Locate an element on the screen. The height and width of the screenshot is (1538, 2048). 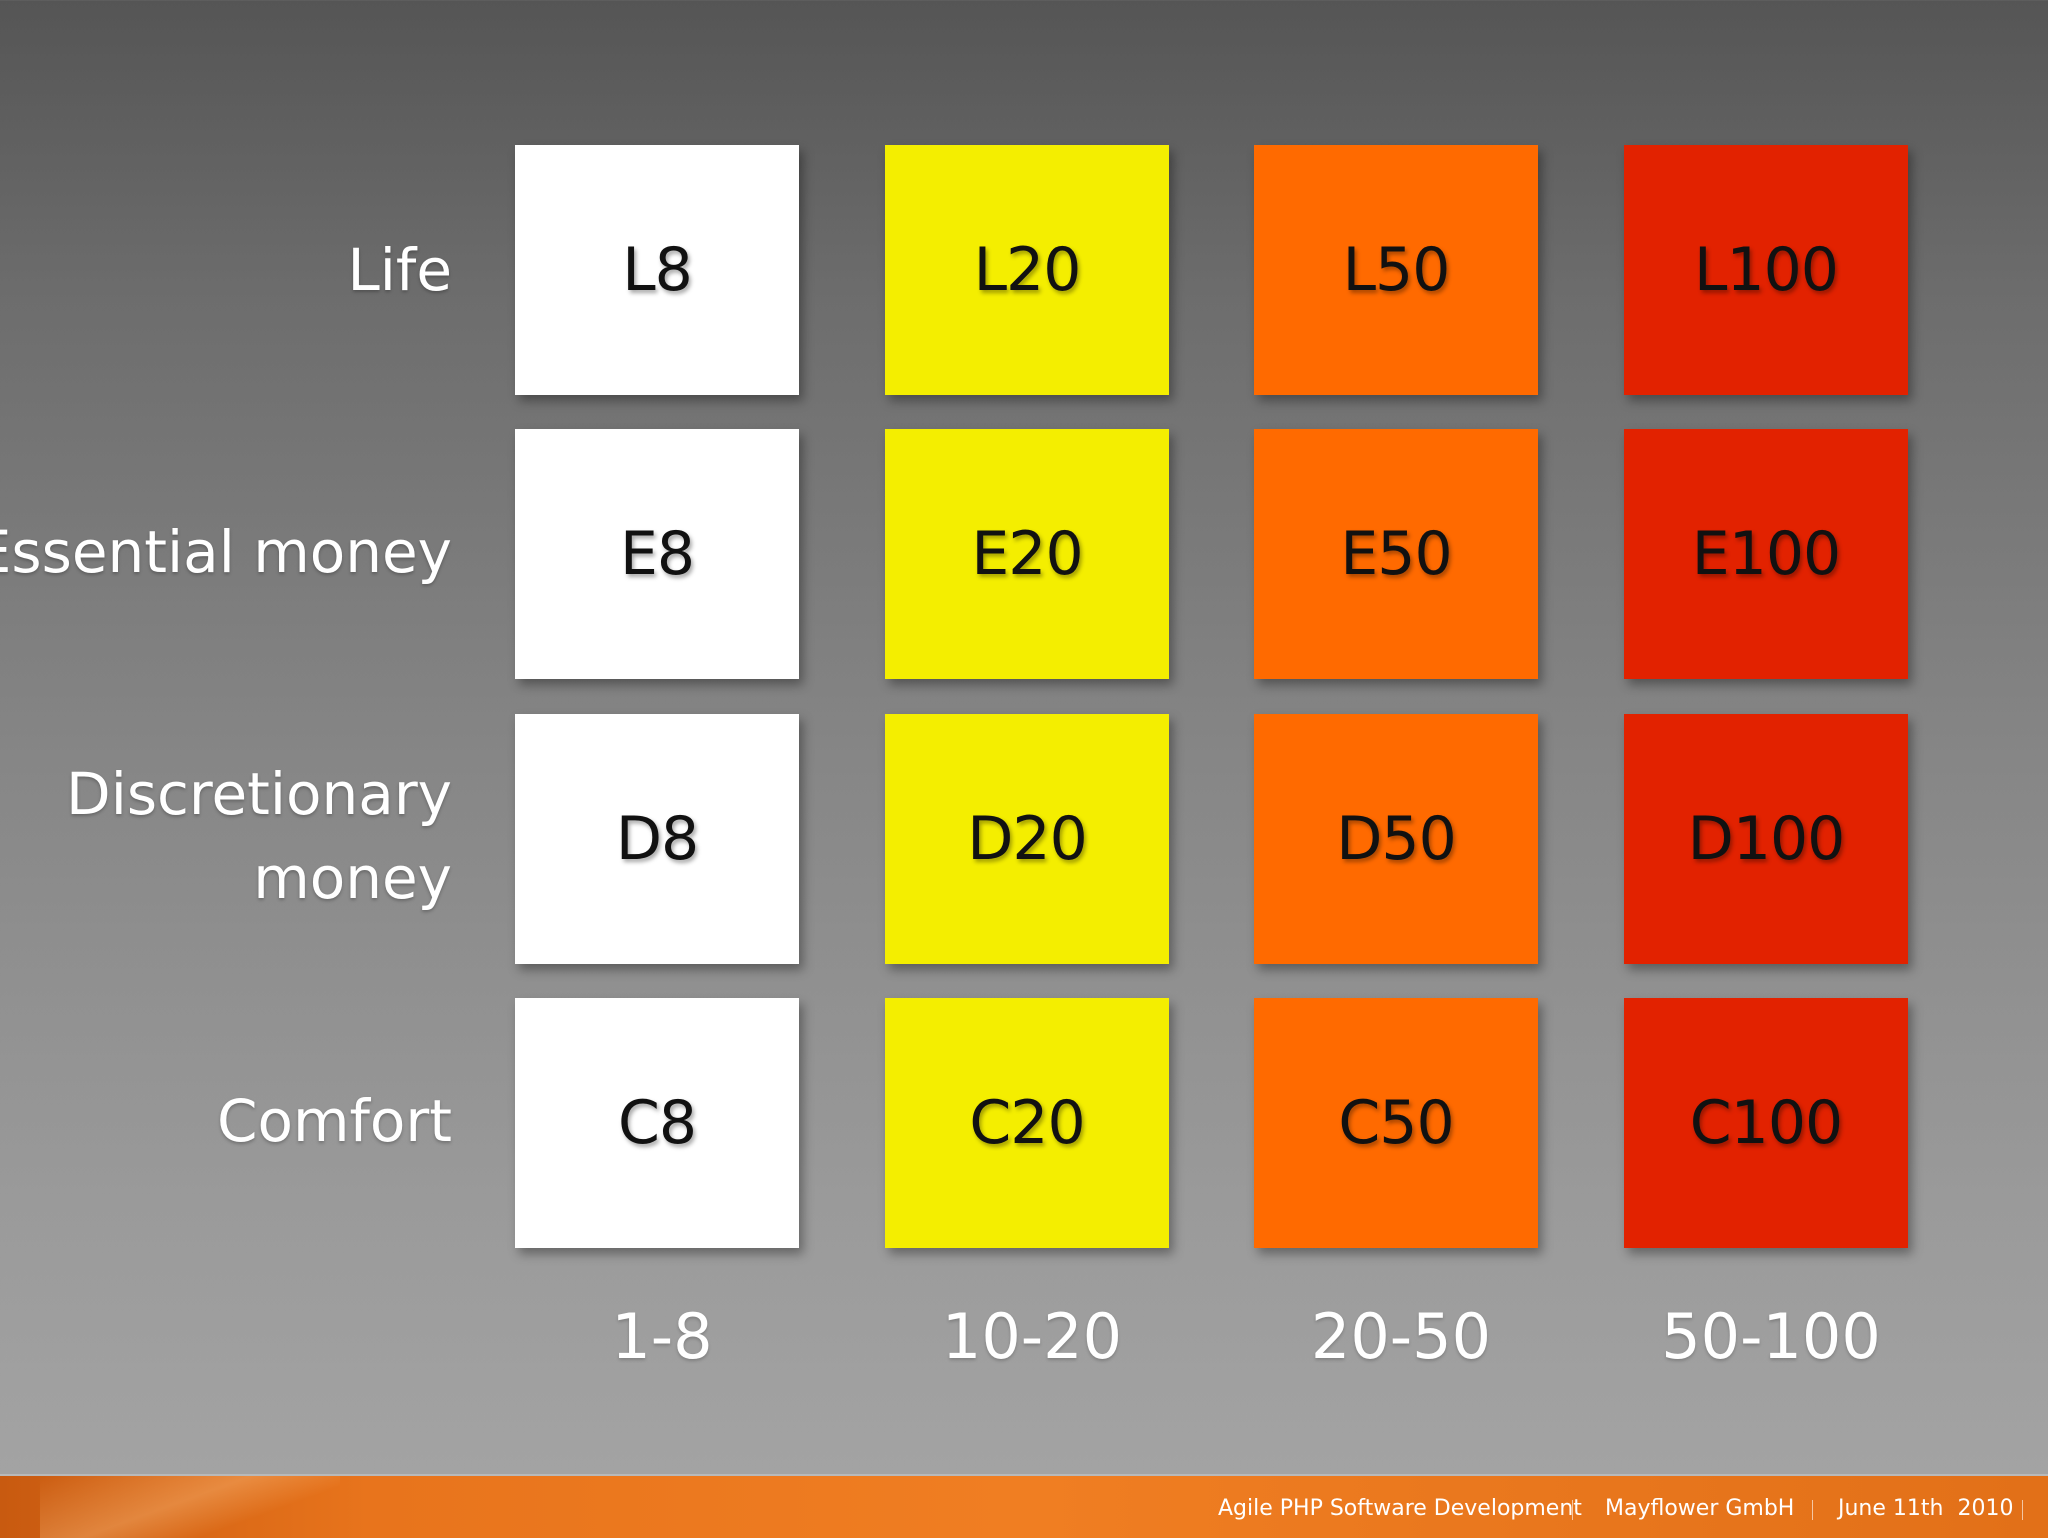
cell-label: L100 is located at coordinates (1766, 270).